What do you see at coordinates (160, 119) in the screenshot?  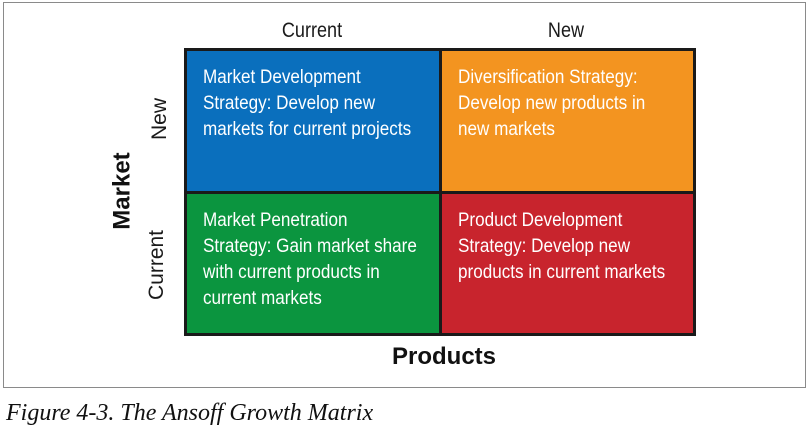 I see `row-label-new: New` at bounding box center [160, 119].